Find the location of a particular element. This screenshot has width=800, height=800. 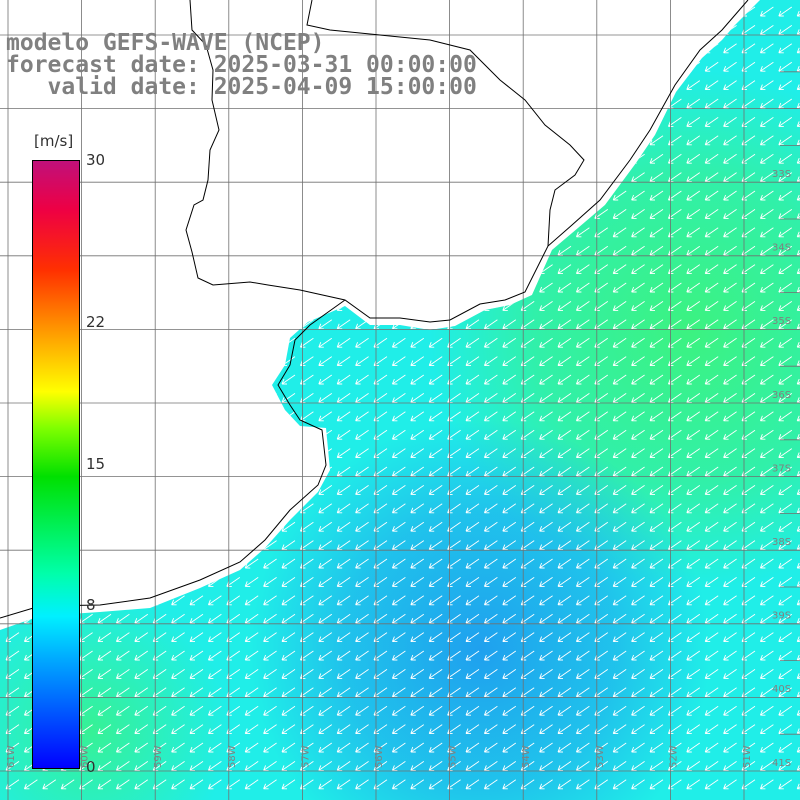

colorbar-units: [m/s] is located at coordinates (54, 141).